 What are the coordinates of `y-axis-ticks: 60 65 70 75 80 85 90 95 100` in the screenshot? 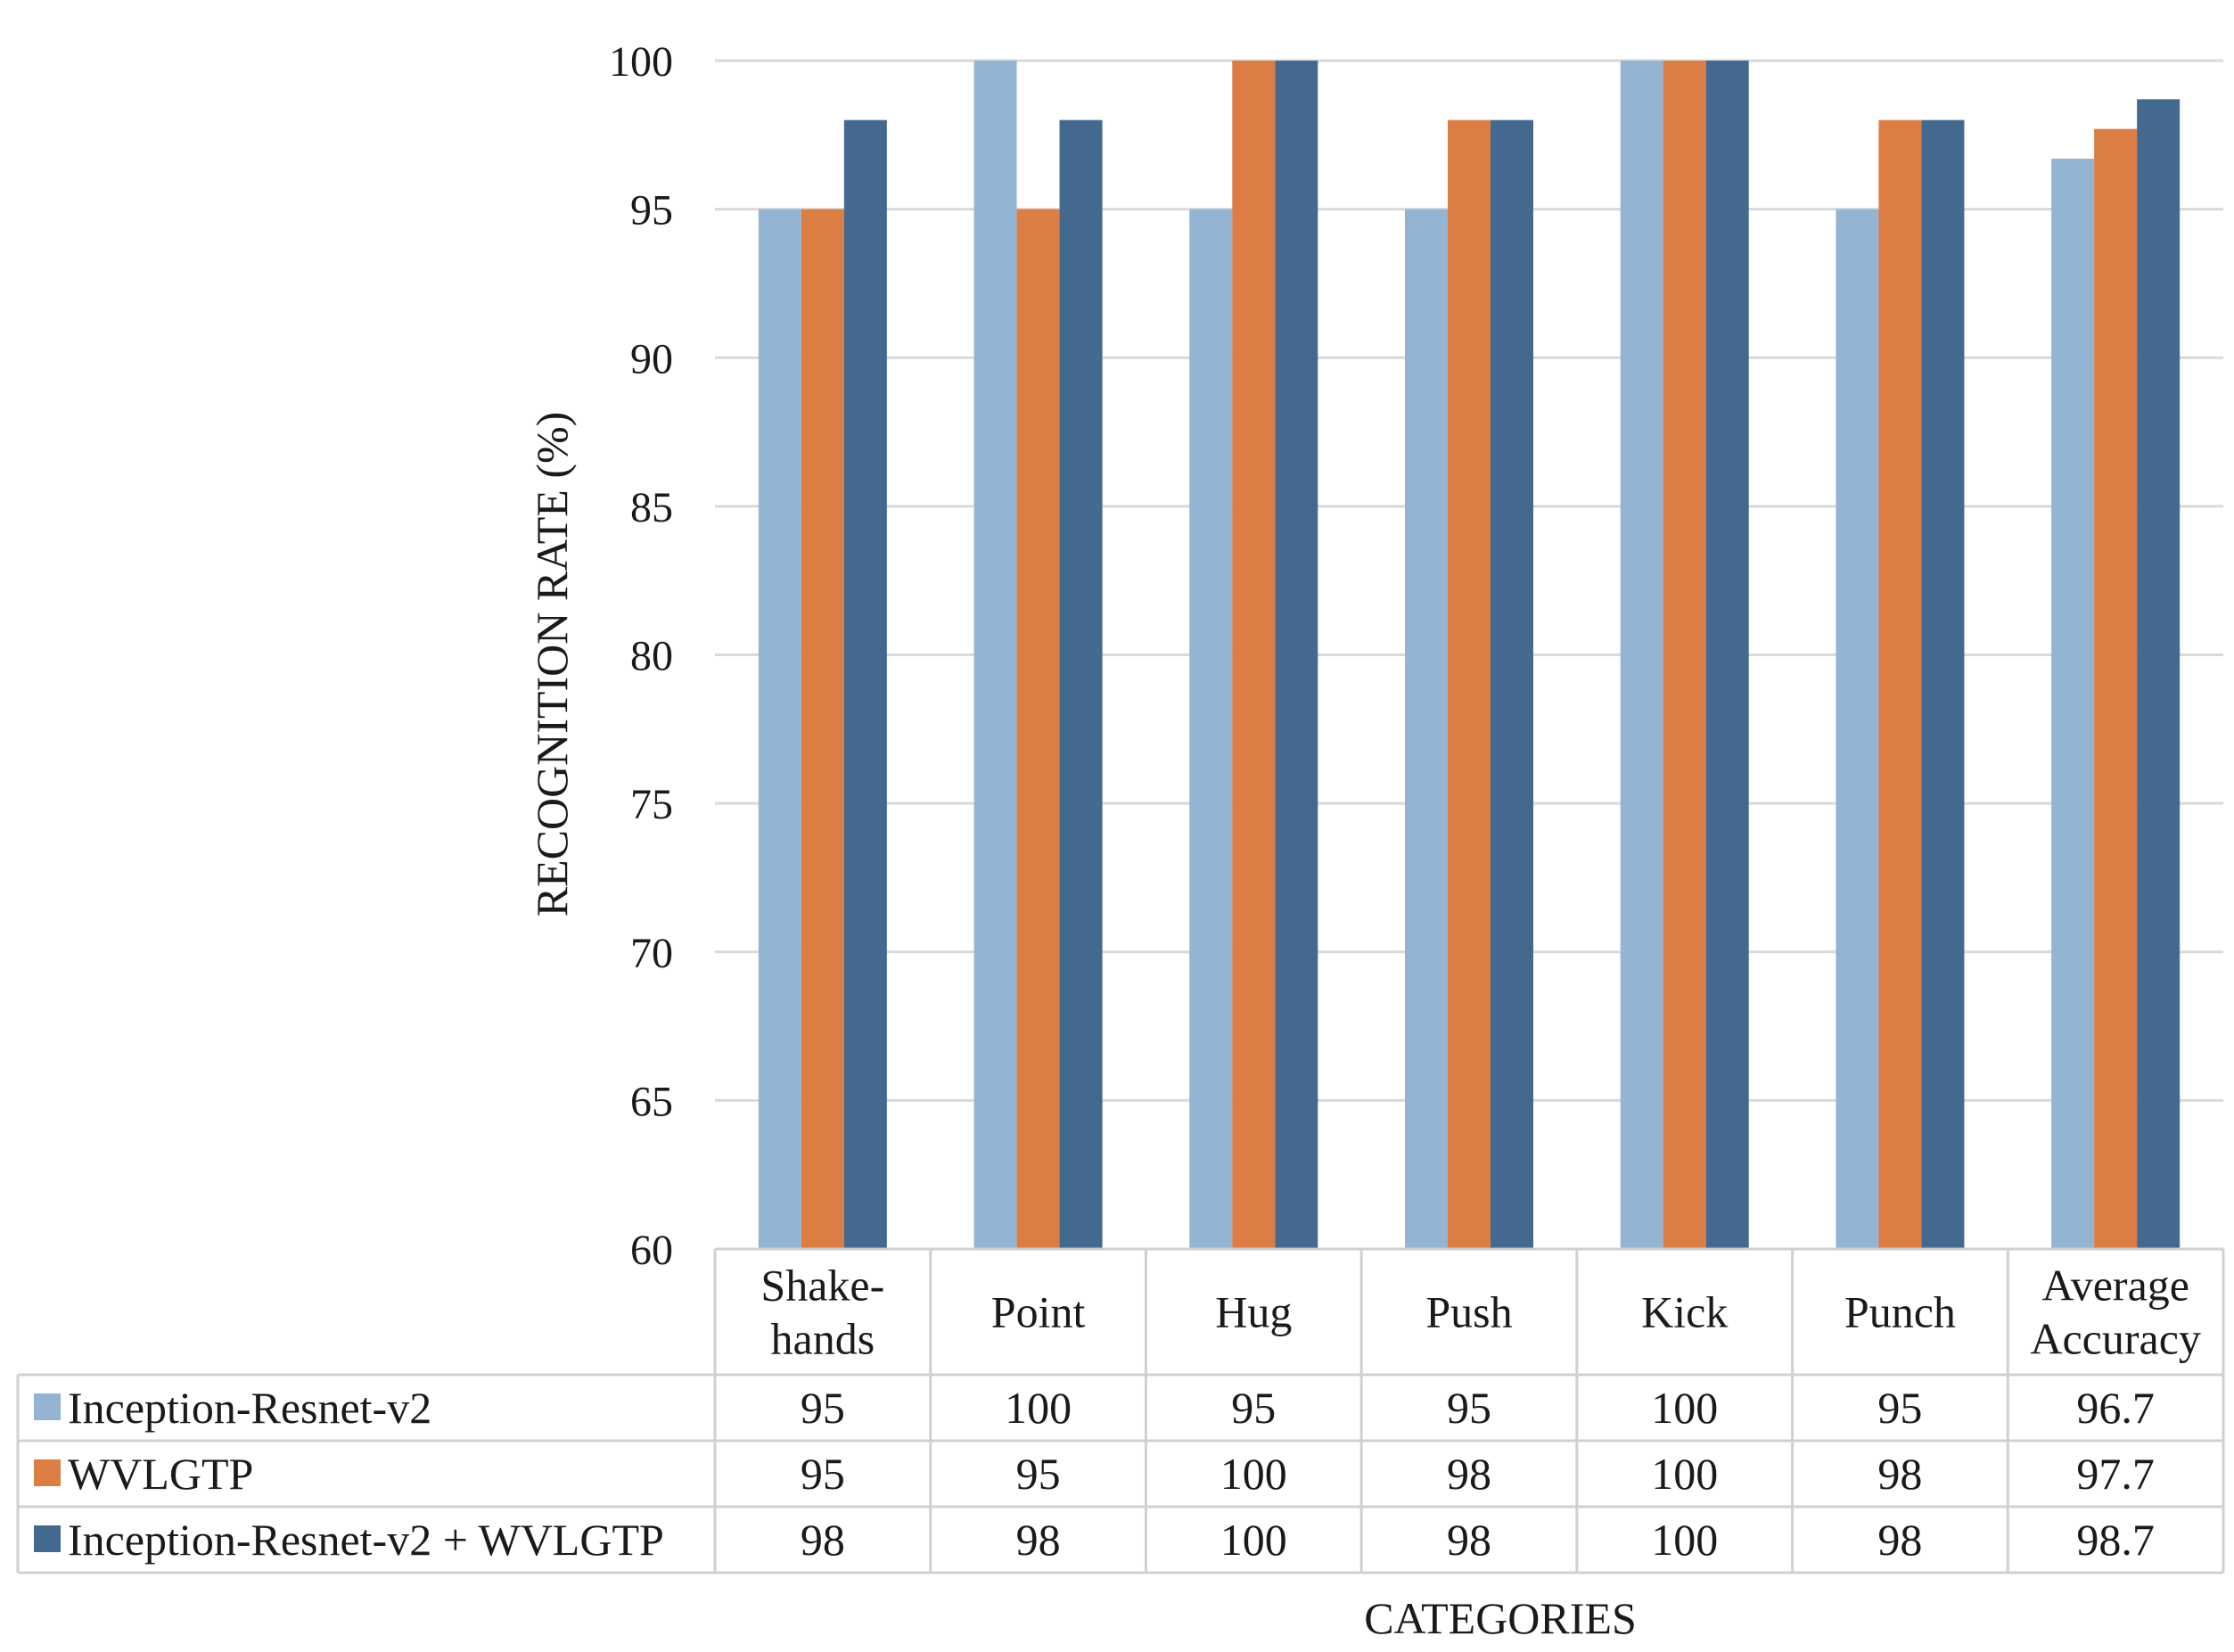 It's located at (641, 656).